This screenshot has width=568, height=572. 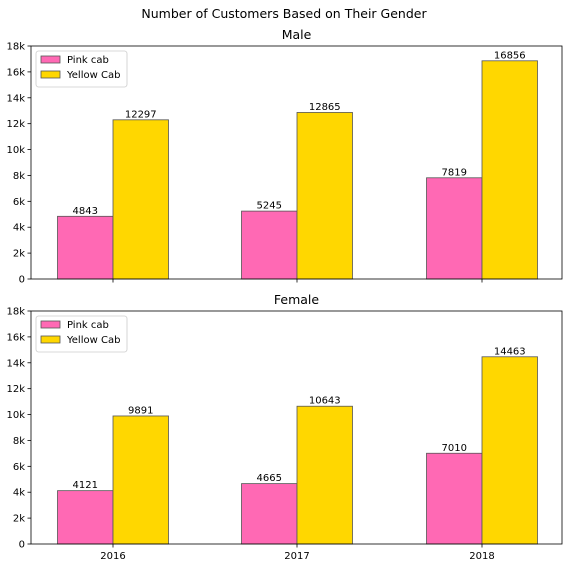 I want to click on data-label: 7819, so click(x=454, y=172).